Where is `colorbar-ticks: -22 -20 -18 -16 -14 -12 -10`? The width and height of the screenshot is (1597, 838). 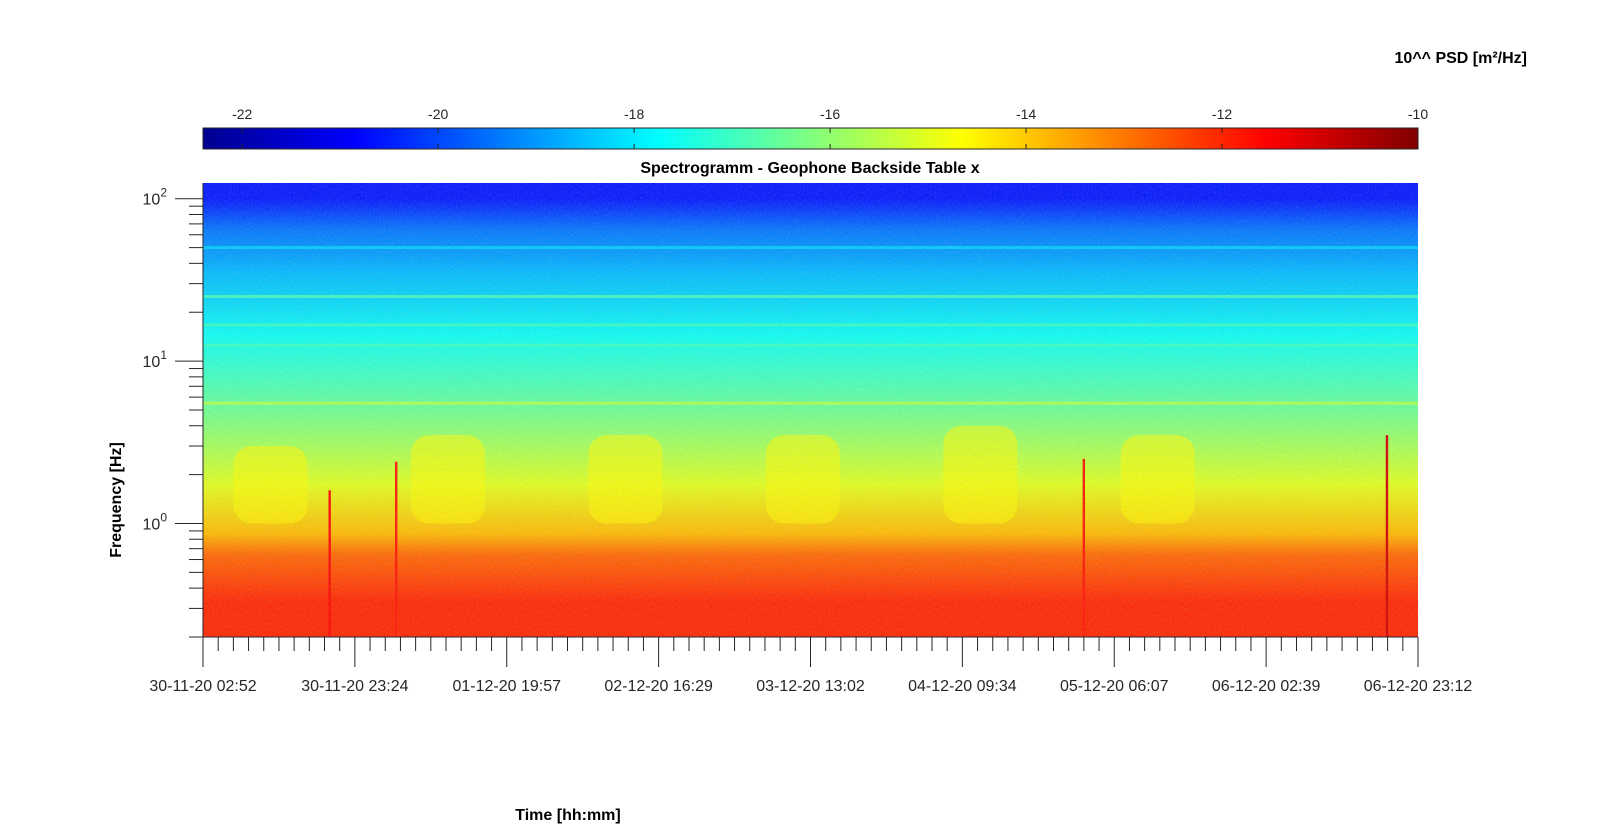 colorbar-ticks: -22 -20 -18 -16 -14 -12 -10 is located at coordinates (830, 127).